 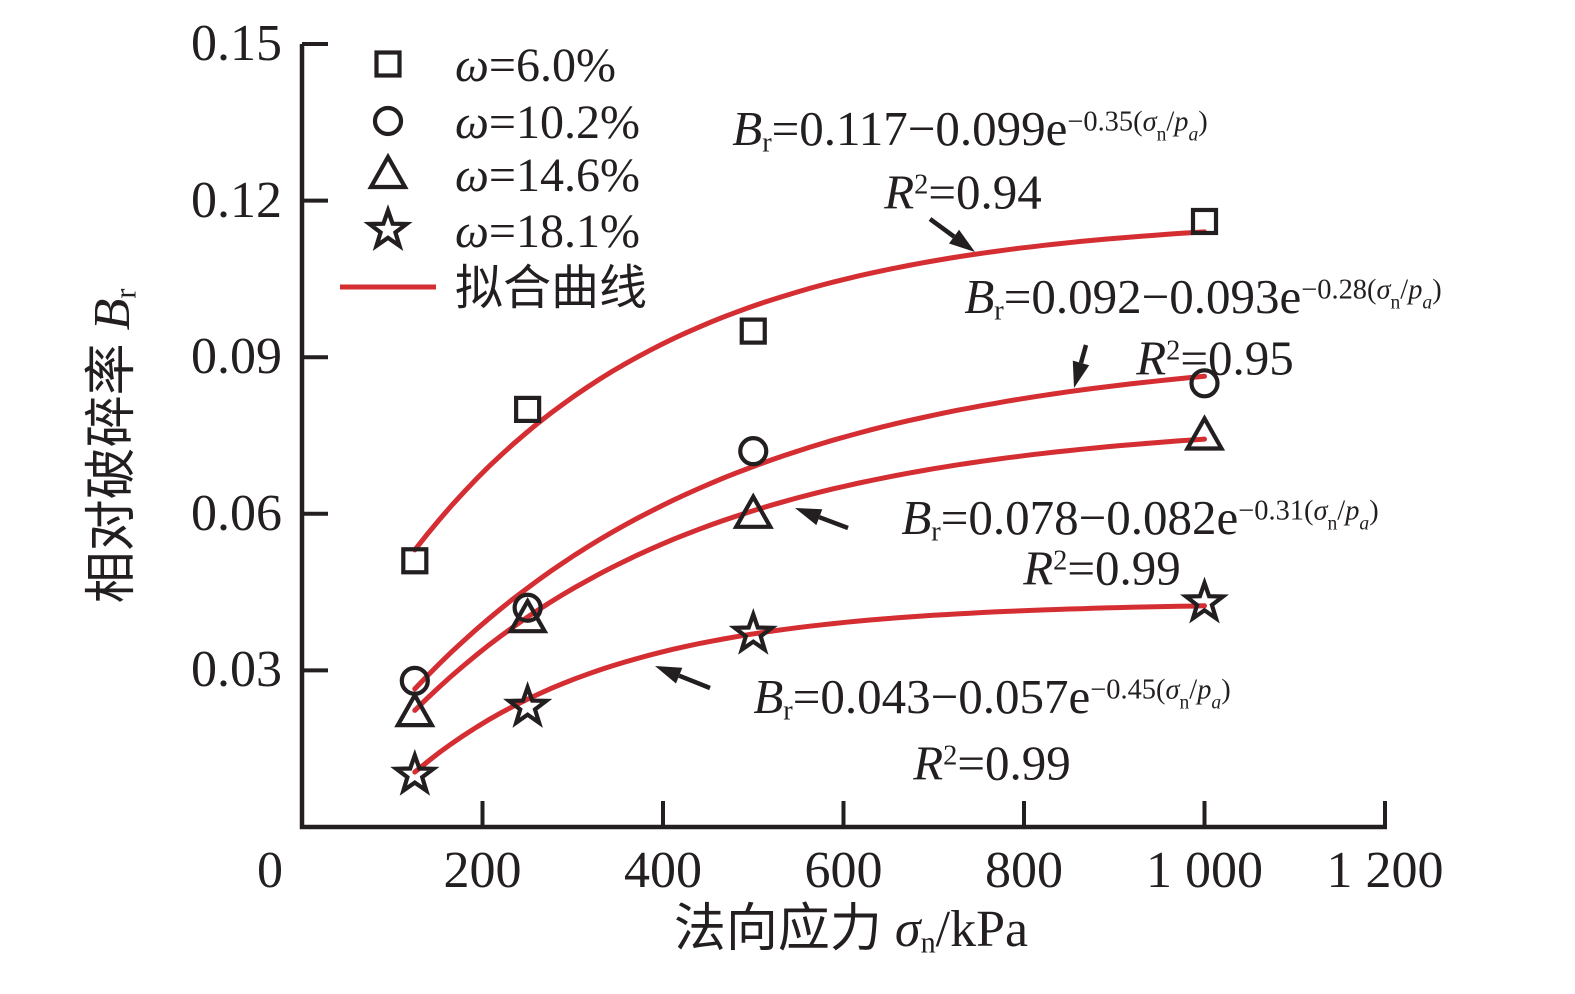 I want to click on y-tick-label: 0.09, so click(x=236, y=357).